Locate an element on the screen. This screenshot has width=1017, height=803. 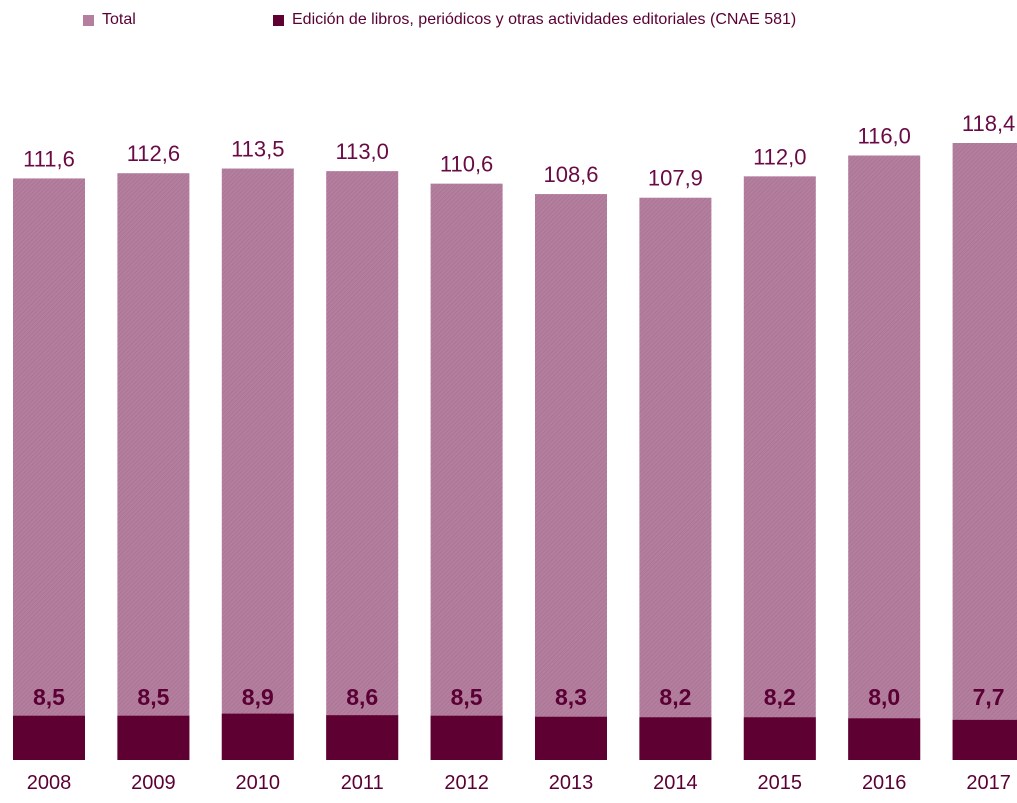
legend-label-total: Total is located at coordinates (119, 19).